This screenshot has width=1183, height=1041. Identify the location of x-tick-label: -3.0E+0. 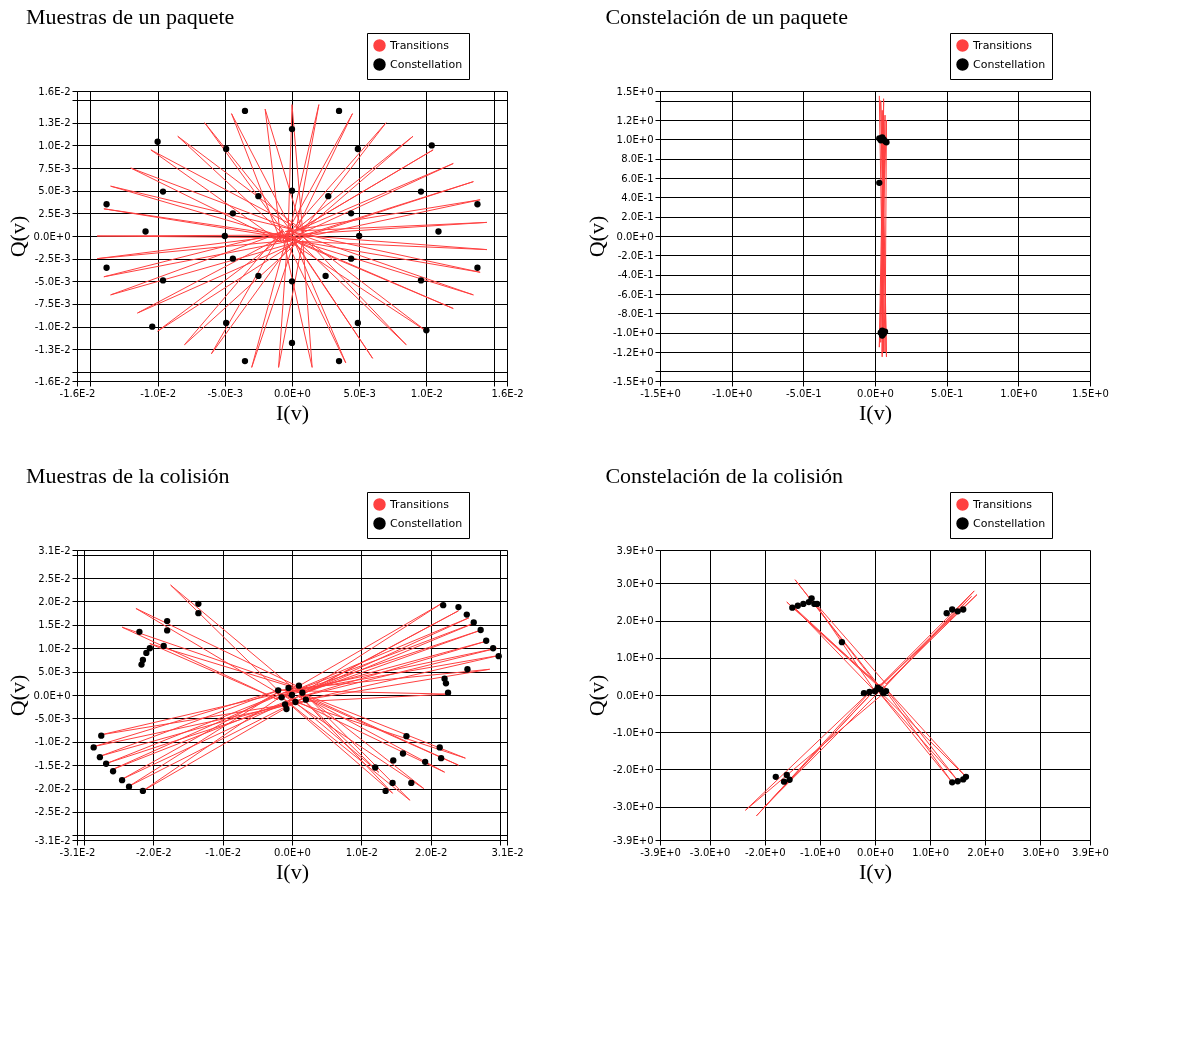
(710, 852).